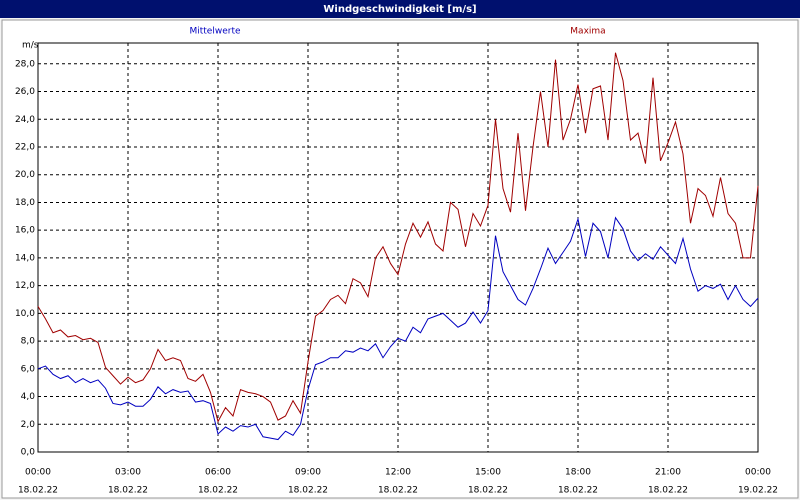  What do you see at coordinates (218, 473) in the screenshot?
I see `x-tick-label: 06:00` at bounding box center [218, 473].